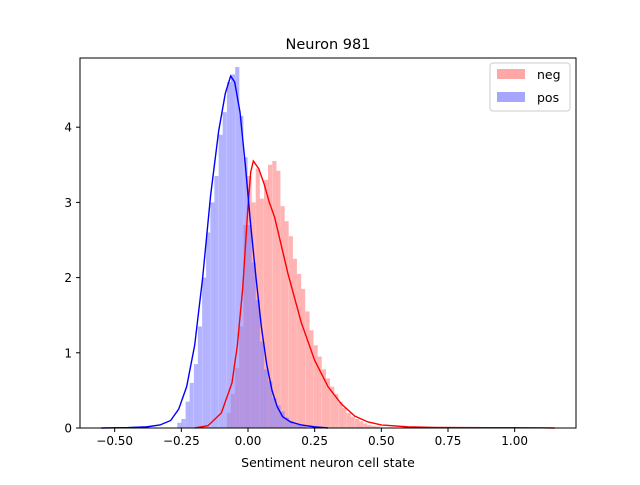  Describe the element at coordinates (530, 87) in the screenshot. I see `legend: neg pos` at that location.